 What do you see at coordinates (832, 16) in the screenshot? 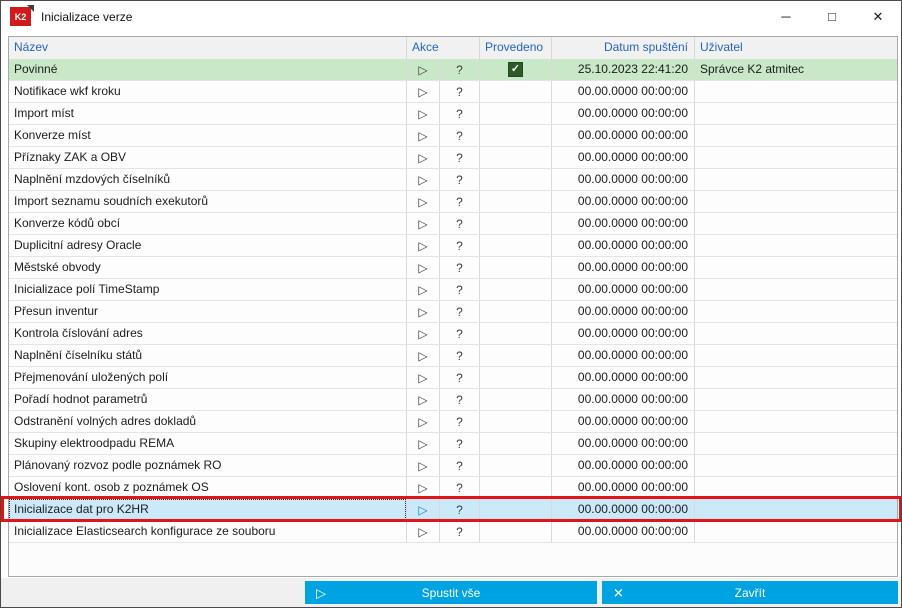
I see `maximize-button: □` at bounding box center [832, 16].